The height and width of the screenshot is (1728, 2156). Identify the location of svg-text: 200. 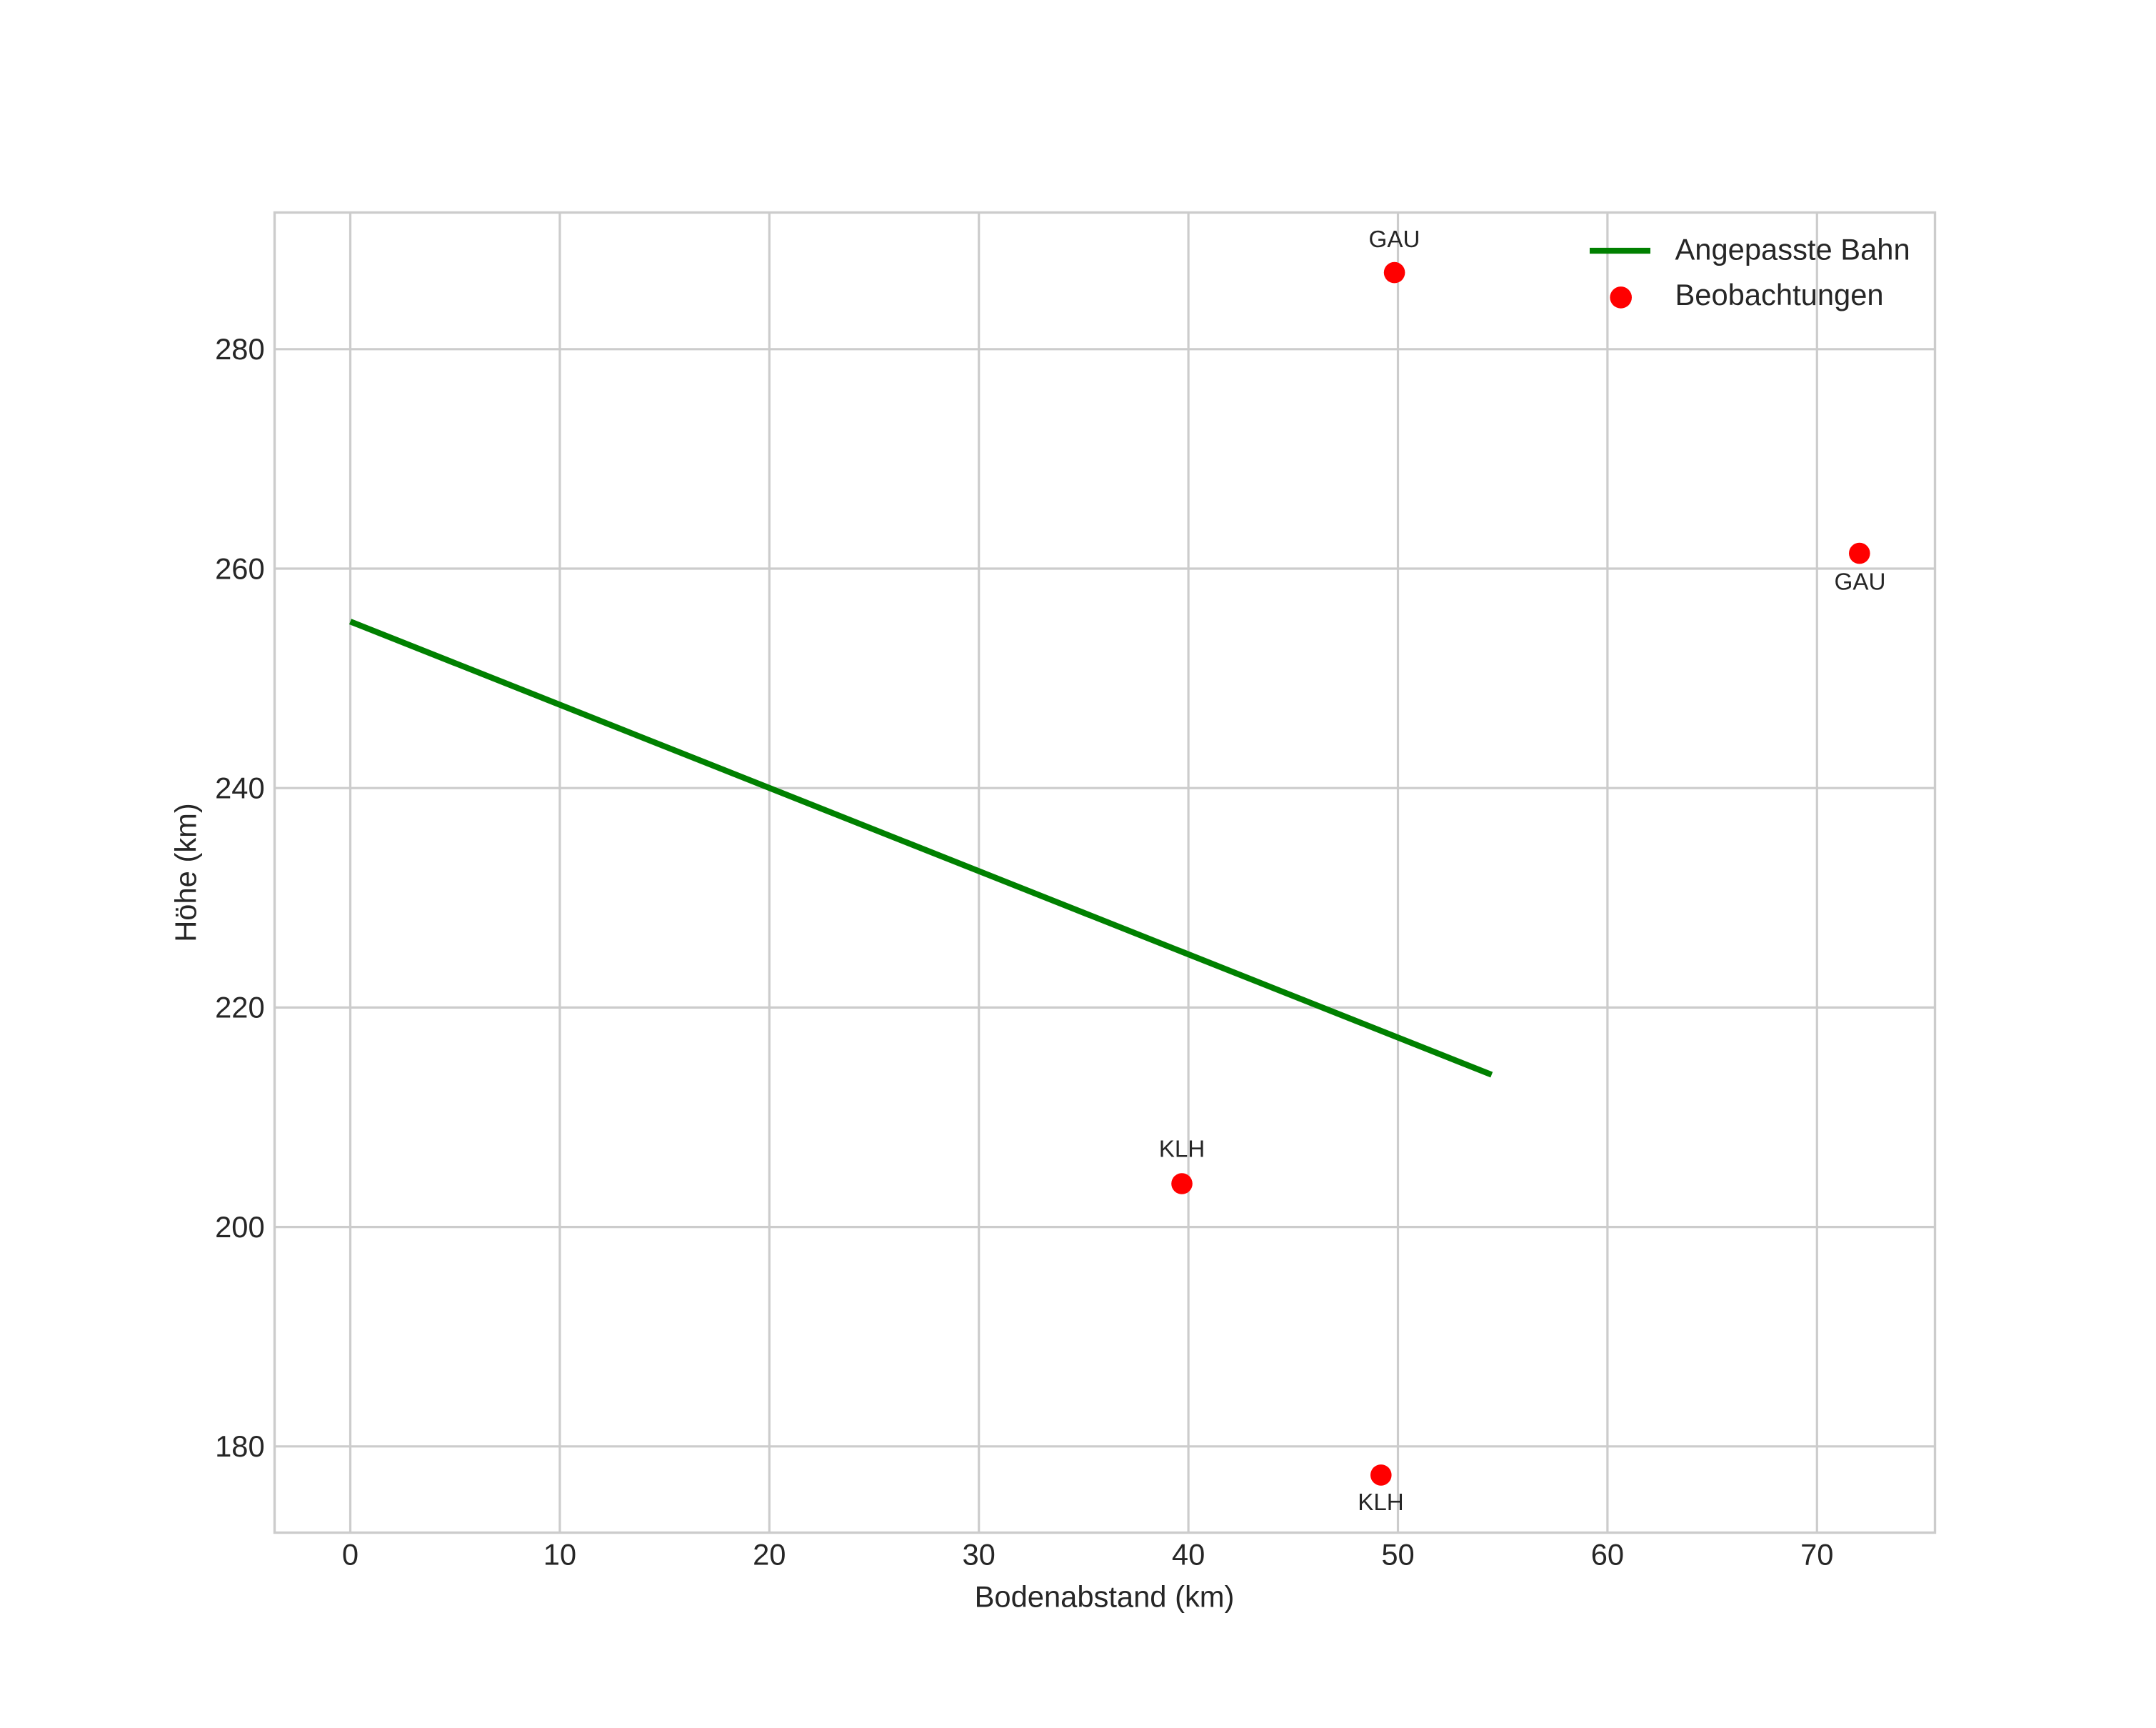
(240, 1227).